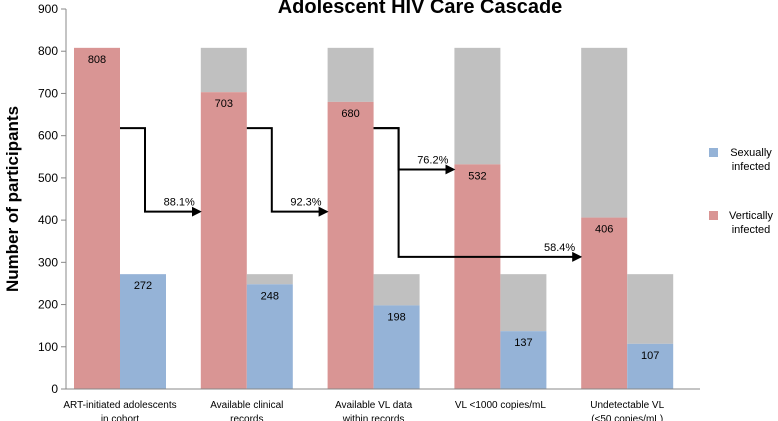 The image size is (778, 421). What do you see at coordinates (373, 417) in the screenshot?
I see `x-tick-label: within records` at bounding box center [373, 417].